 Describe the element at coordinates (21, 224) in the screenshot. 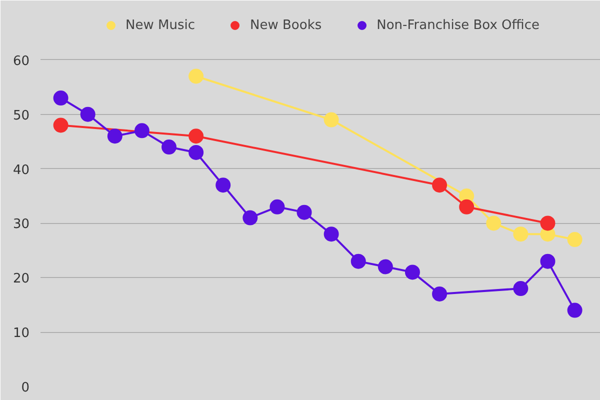

I see `y-tick-label: 30` at that location.